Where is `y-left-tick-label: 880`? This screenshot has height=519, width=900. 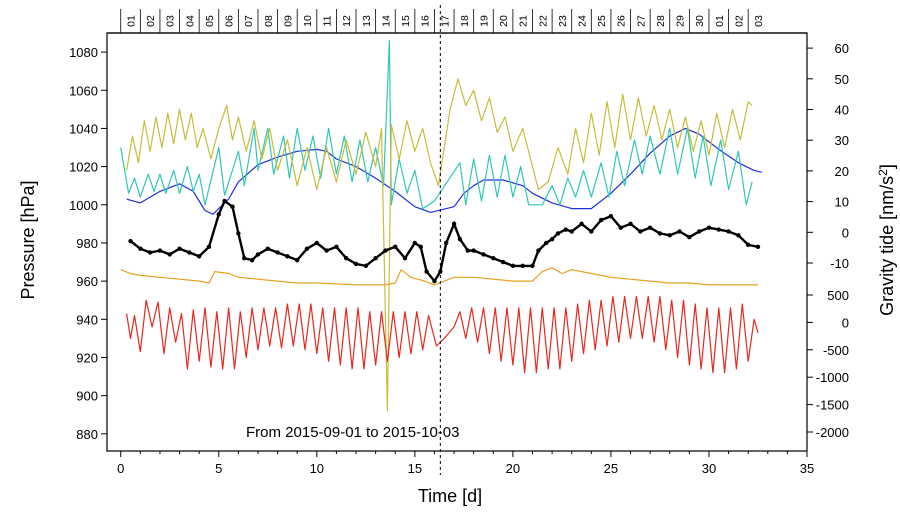 y-left-tick-label: 880 is located at coordinates (87, 434).